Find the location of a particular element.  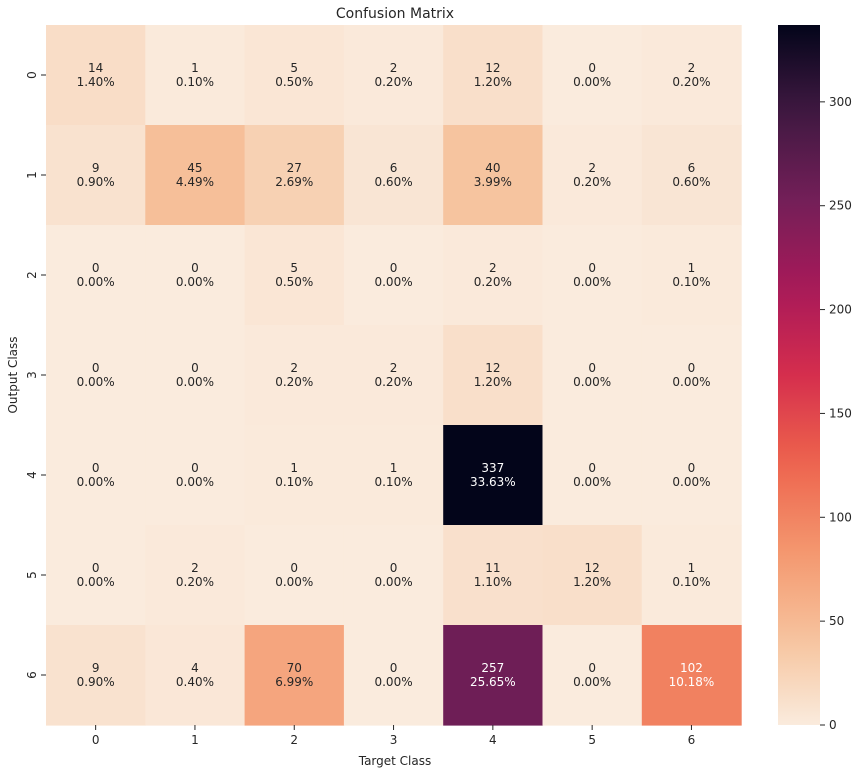

cell-count-label: 14 is located at coordinates (95, 68).